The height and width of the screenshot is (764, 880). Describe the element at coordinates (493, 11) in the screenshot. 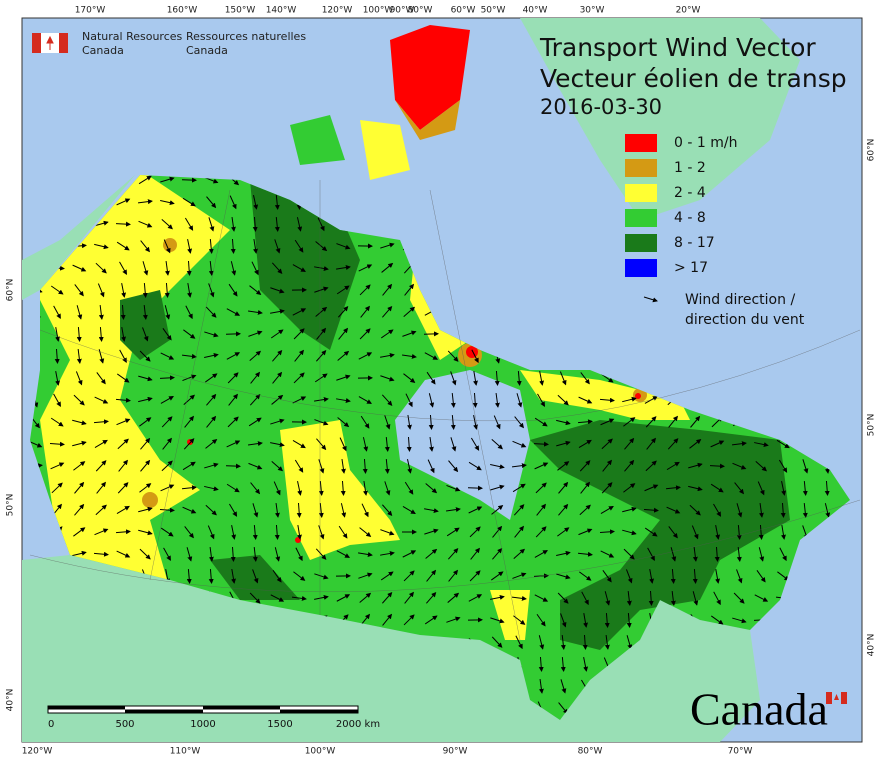

I see `longitude-label: 50°W` at that location.